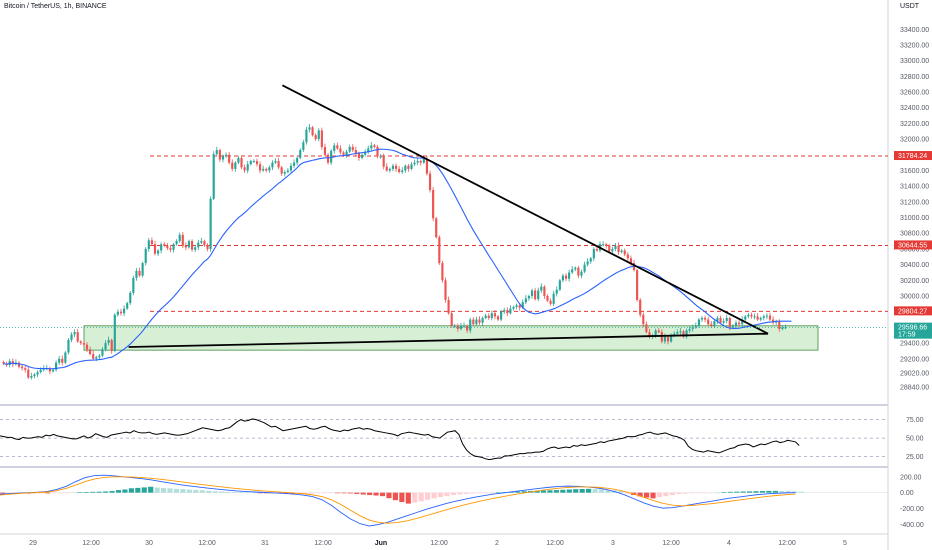 This screenshot has width=932, height=550. What do you see at coordinates (914, 249) in the screenshot?
I see `price-tick-label: 30600.00` at bounding box center [914, 249].